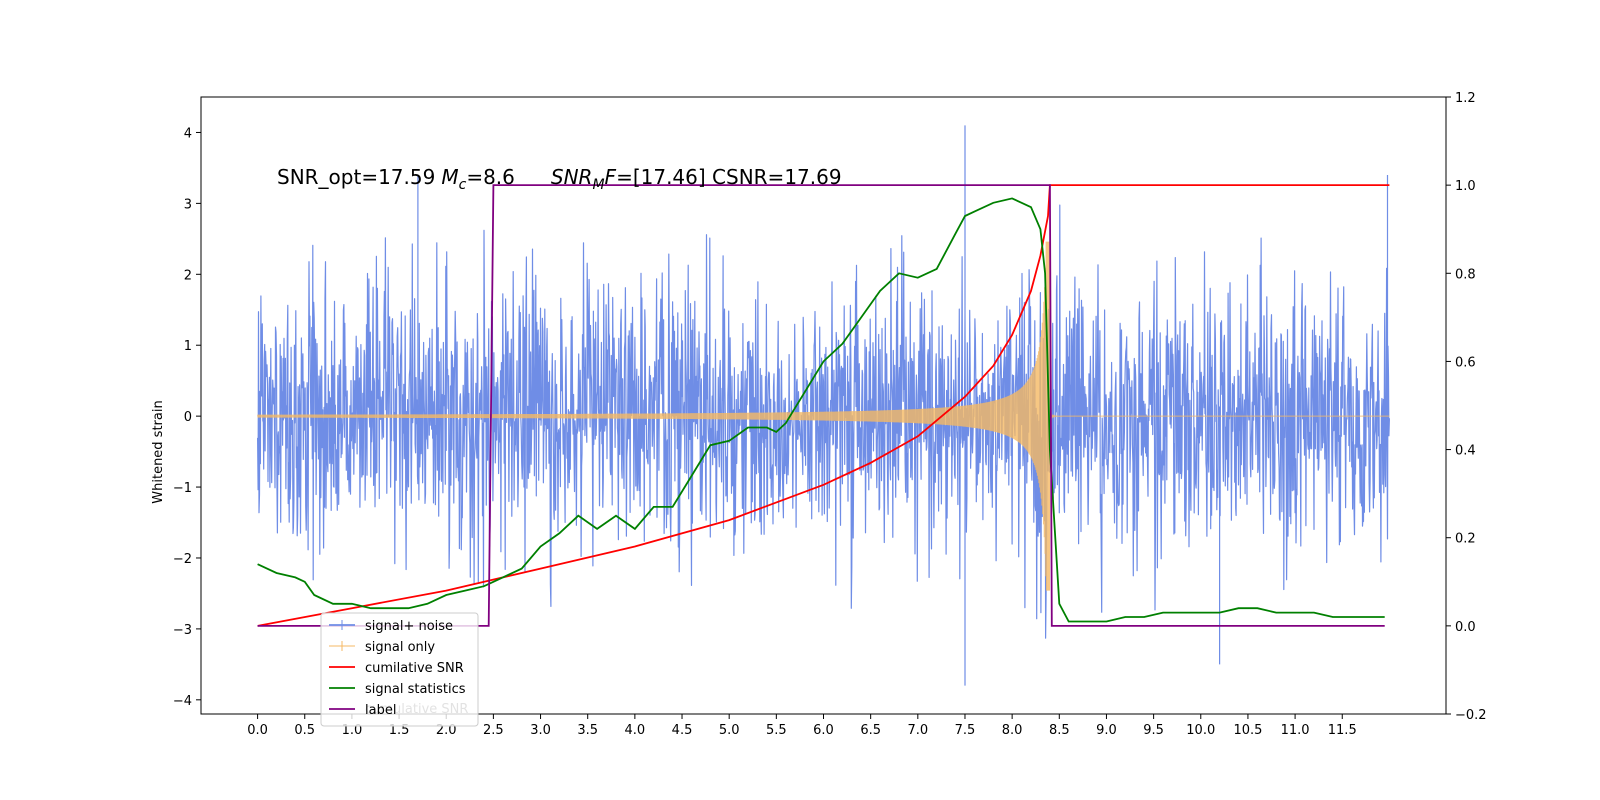 The width and height of the screenshot is (1600, 800). Describe the element at coordinates (729, 730) in the screenshot. I see `x-tick-label: 5.0` at that location.